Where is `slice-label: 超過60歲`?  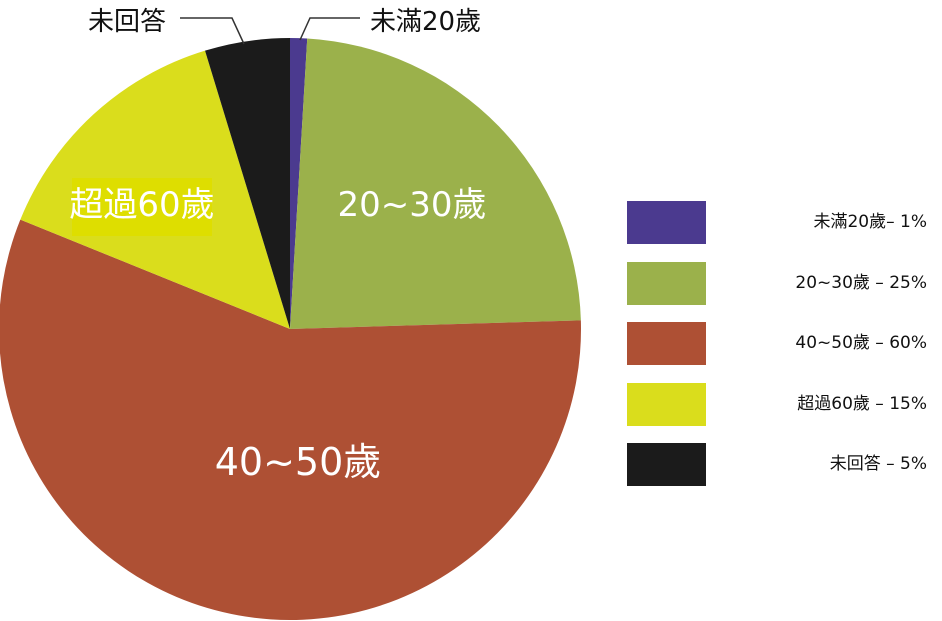 slice-label: 超過60歲 is located at coordinates (141, 205).